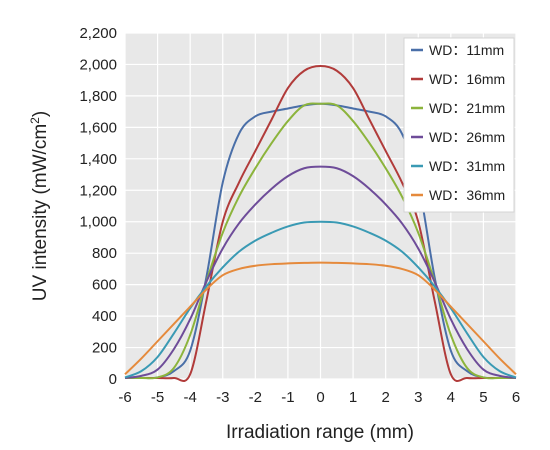 The height and width of the screenshot is (450, 550). What do you see at coordinates (104, 316) in the screenshot?
I see `y-tick-label: 400` at bounding box center [104, 316].